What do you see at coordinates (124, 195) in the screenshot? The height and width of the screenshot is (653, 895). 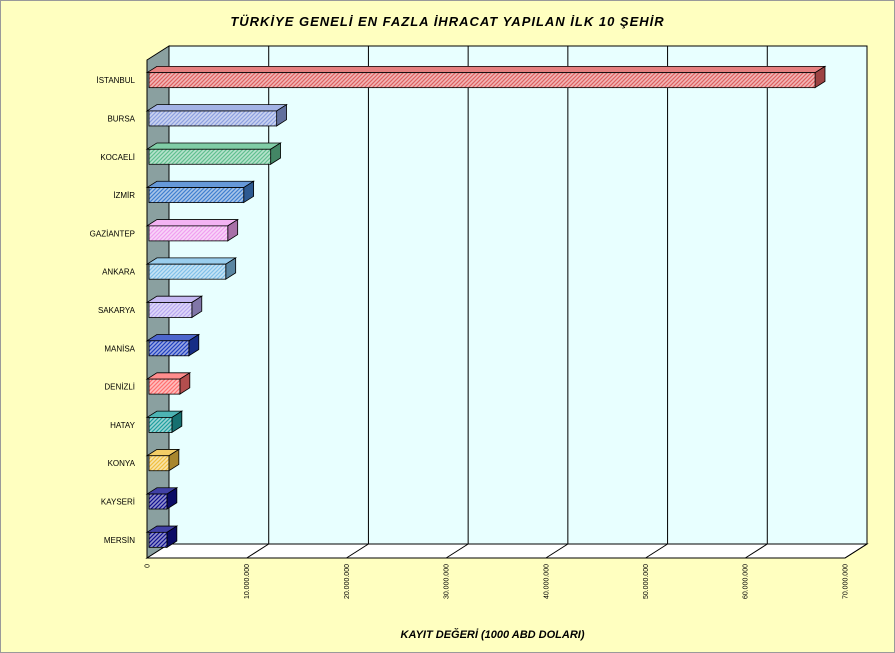 I see `category-label: İZMİR` at bounding box center [124, 195].